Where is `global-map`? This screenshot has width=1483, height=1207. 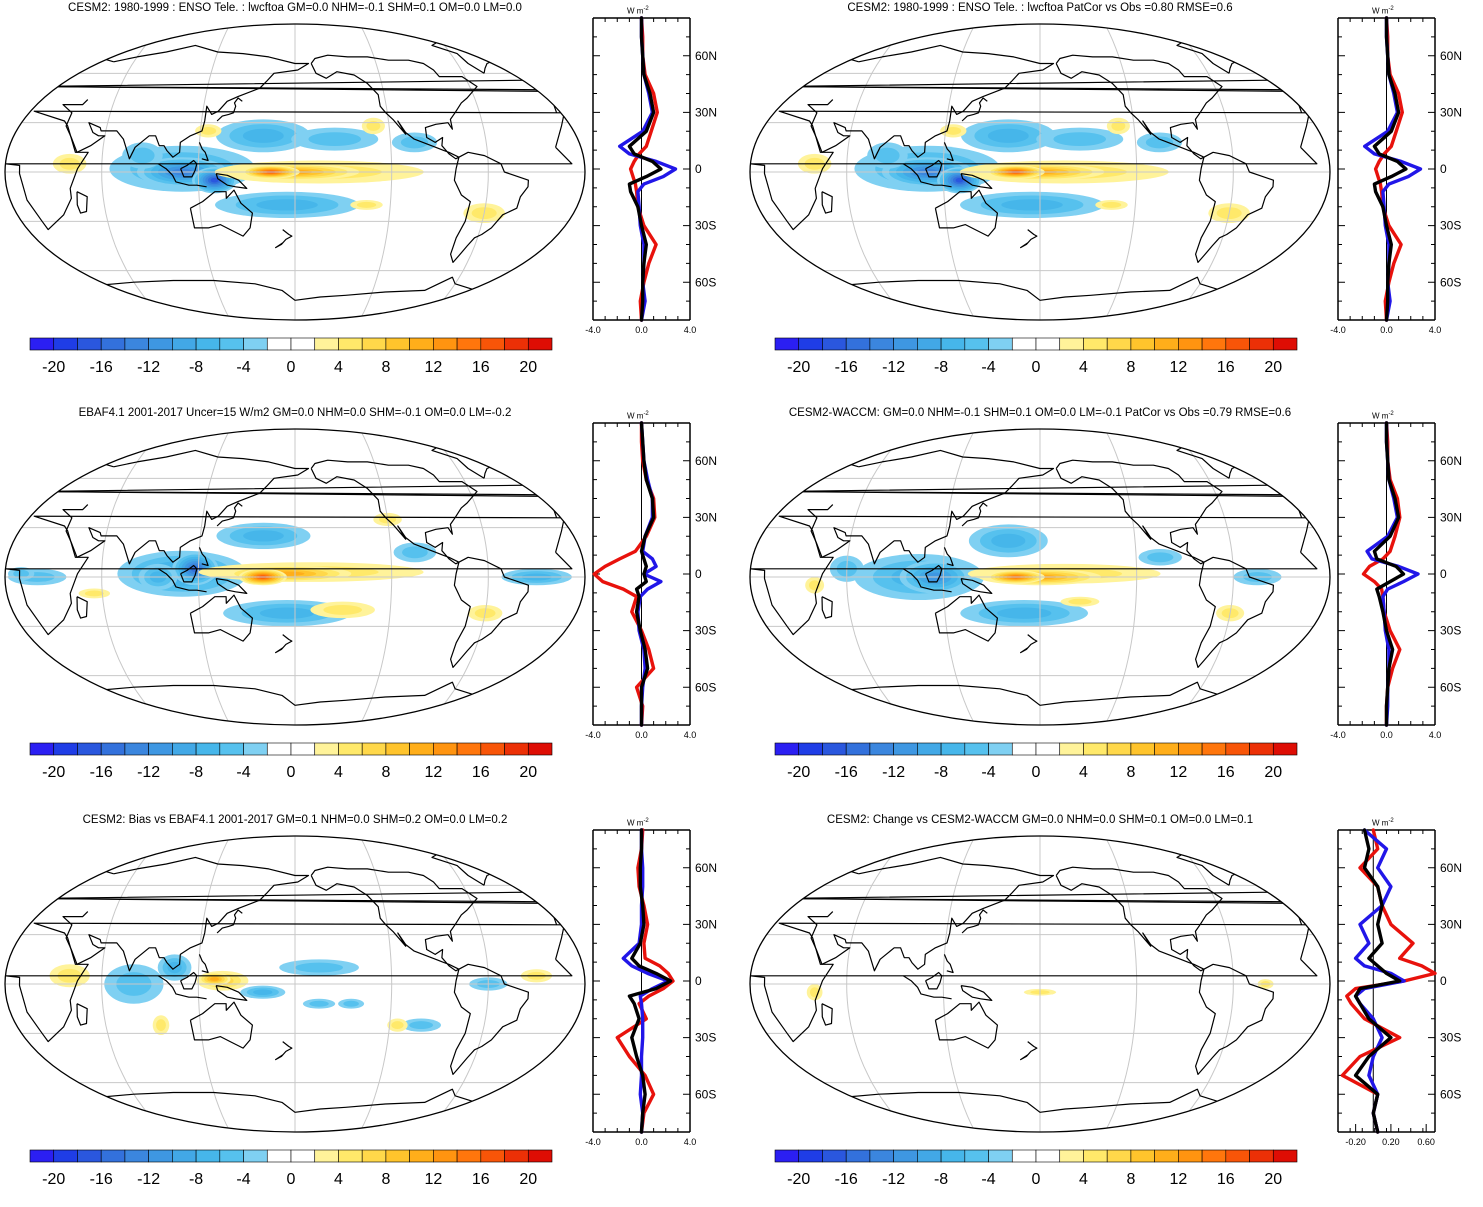 global-map is located at coordinates (1040, 172).